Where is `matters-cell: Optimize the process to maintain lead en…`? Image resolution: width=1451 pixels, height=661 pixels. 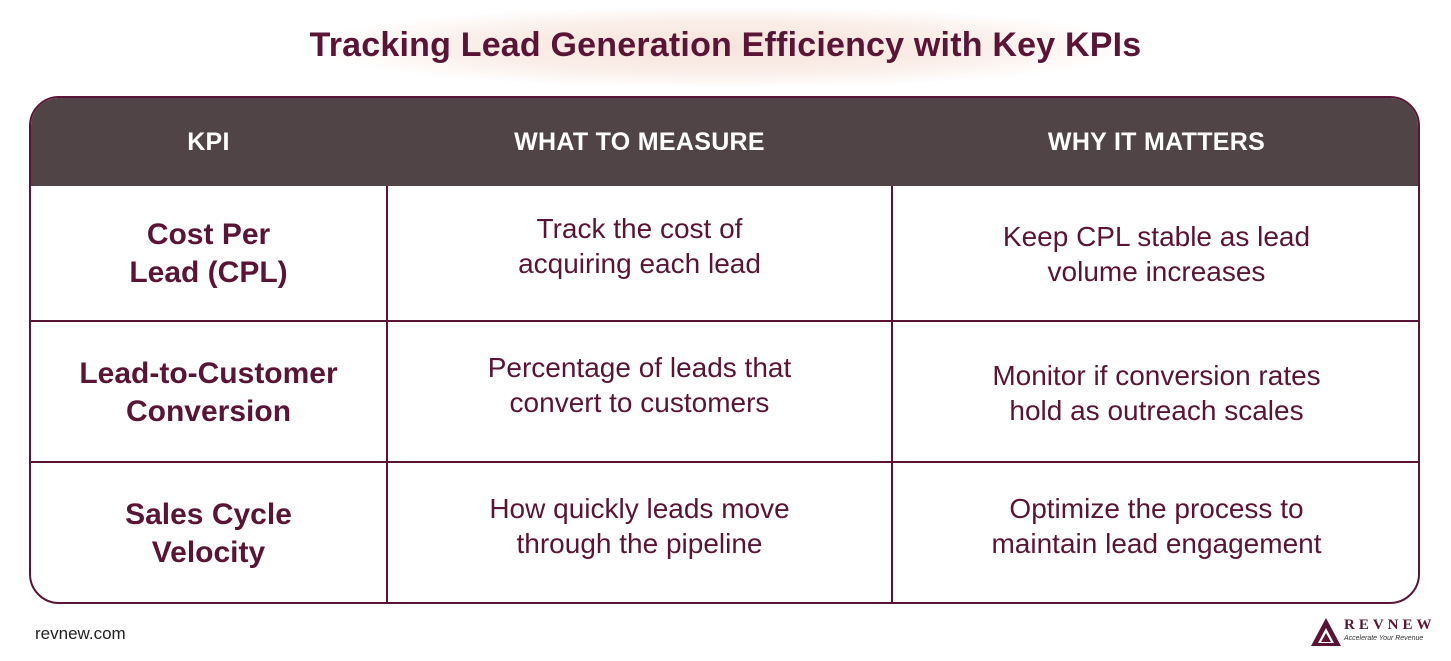
matters-cell: Optimize the process to maintain lead en… is located at coordinates (1155, 532).